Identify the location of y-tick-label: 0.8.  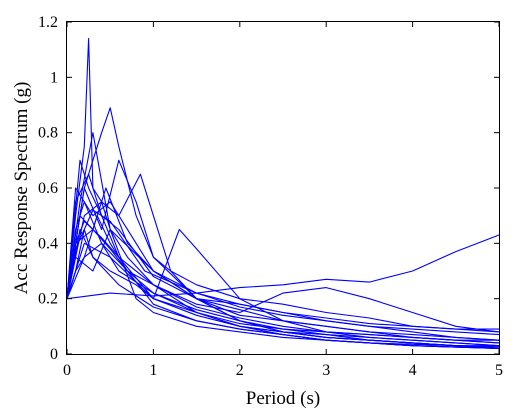
(48, 133).